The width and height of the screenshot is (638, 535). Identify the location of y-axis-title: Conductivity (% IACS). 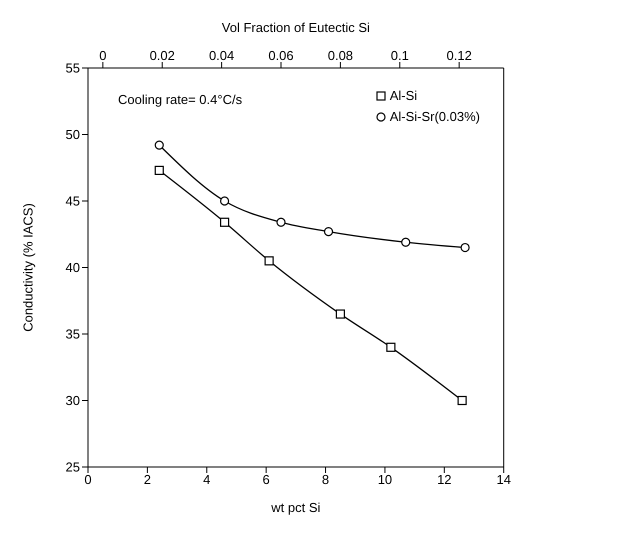
(28, 267).